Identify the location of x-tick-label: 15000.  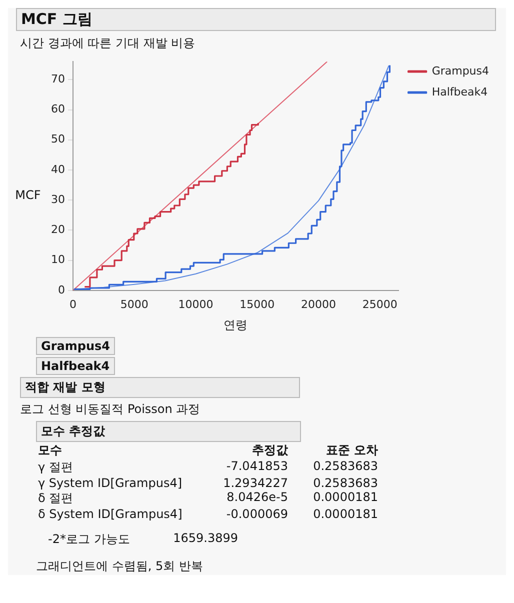
(257, 304).